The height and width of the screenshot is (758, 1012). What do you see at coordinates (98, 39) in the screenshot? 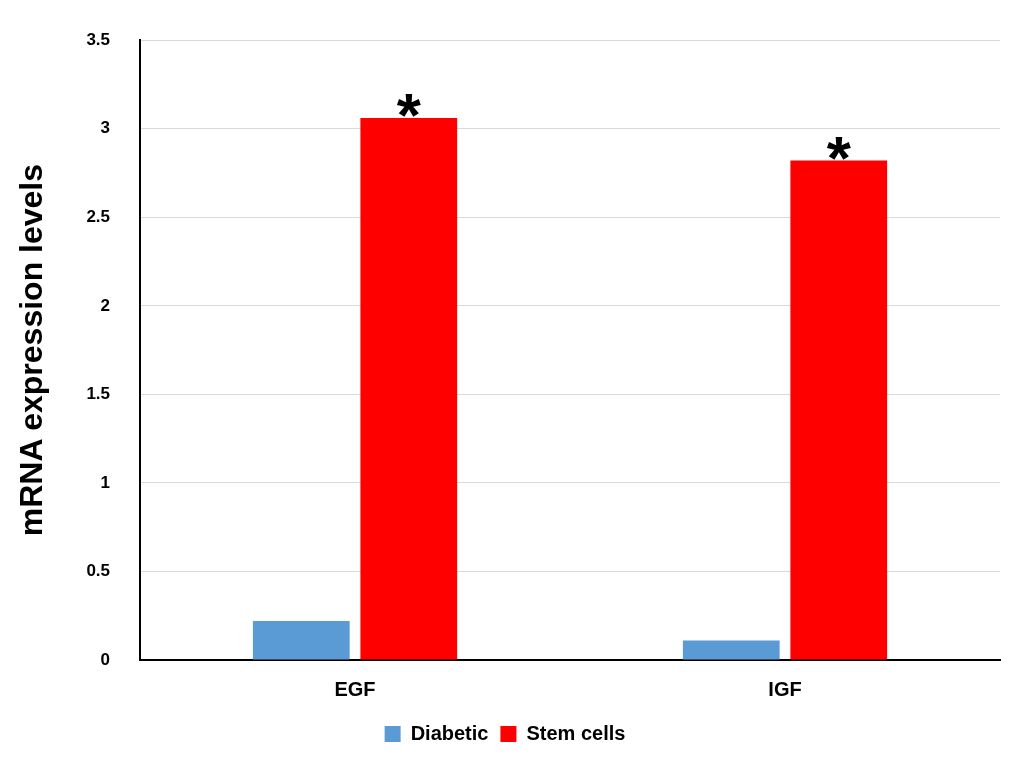
I see `y-tick-label: 3.5` at bounding box center [98, 39].